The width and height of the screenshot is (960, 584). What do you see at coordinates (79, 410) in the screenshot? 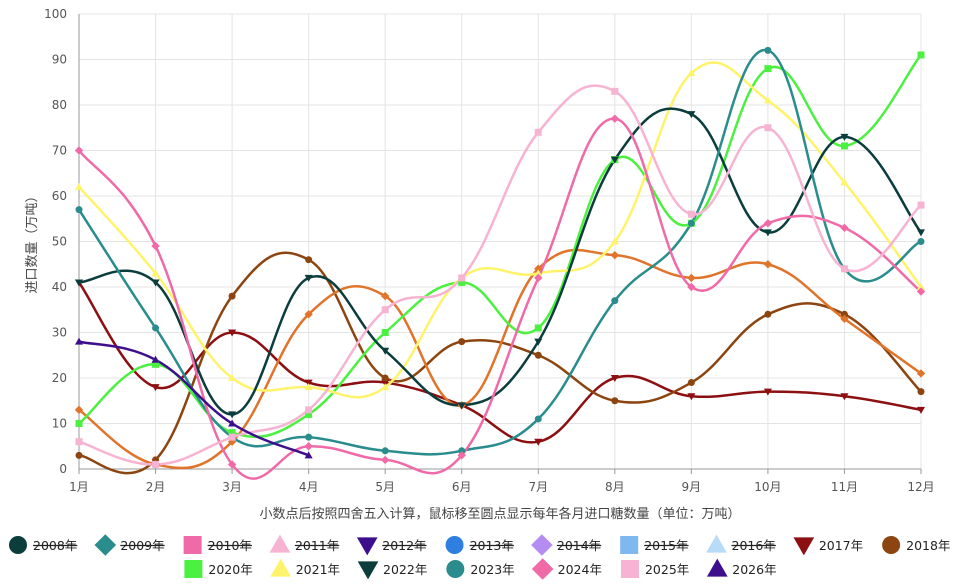
I see `data-point-2019年-1月` at bounding box center [79, 410].